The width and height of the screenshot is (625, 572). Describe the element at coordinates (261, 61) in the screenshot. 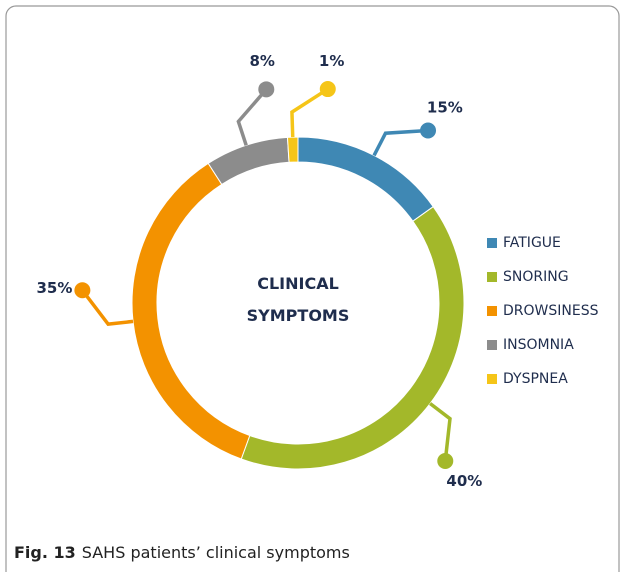

I see `data-label: 8%` at that location.